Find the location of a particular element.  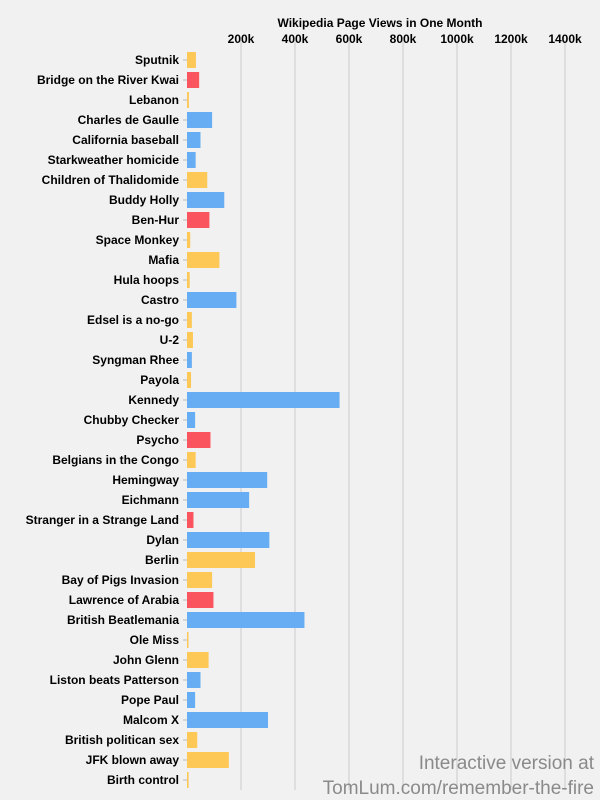

category-label: Belgians in the Congo is located at coordinates (115, 460).